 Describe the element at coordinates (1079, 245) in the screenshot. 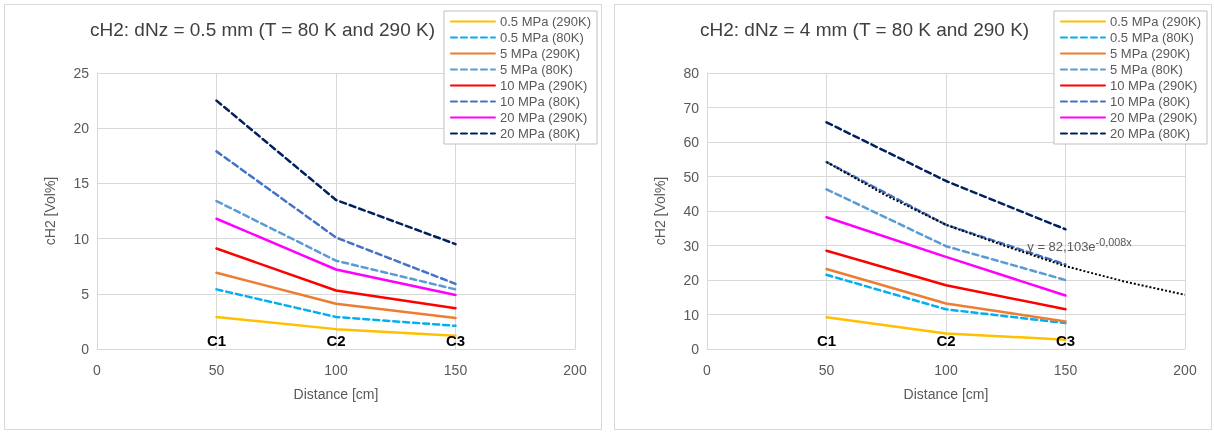

I see `annotation: y = 82,103e$^{-0,008x}$` at that location.